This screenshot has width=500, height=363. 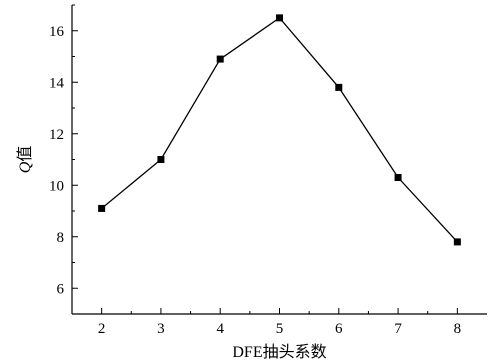 What do you see at coordinates (56, 186) in the screenshot?
I see `y-tick-label-10: 10` at bounding box center [56, 186].